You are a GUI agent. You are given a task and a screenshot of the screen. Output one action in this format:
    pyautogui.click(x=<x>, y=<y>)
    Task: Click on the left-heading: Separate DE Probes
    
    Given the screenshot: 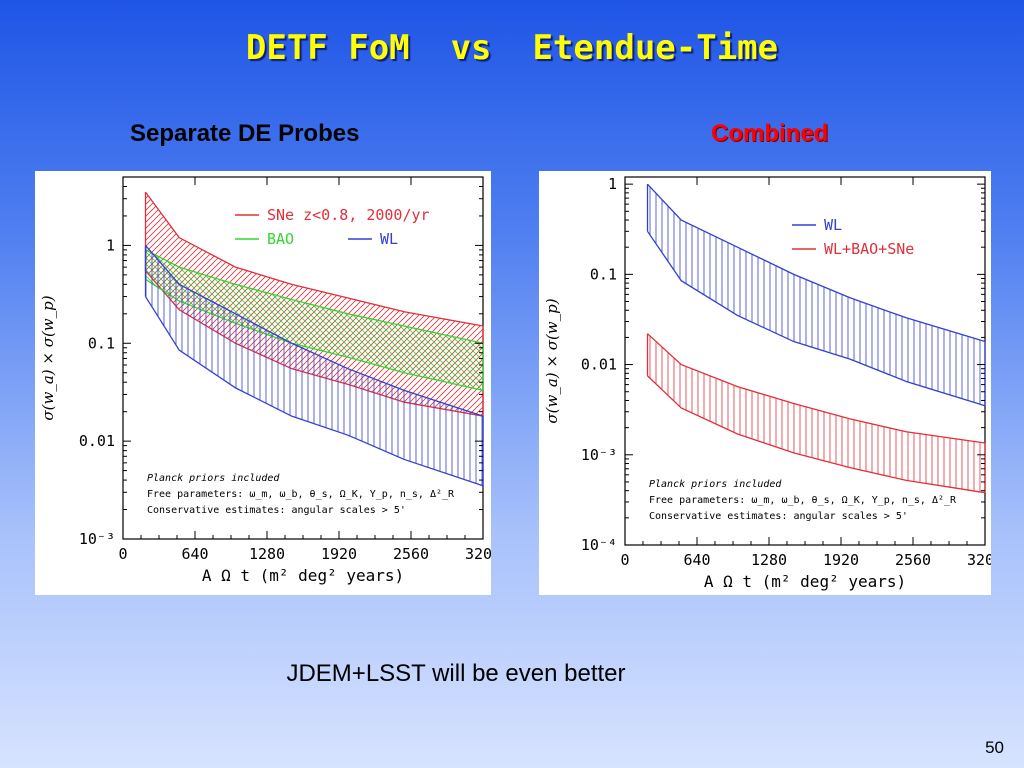 What is the action you would take?
    pyautogui.click(x=245, y=133)
    